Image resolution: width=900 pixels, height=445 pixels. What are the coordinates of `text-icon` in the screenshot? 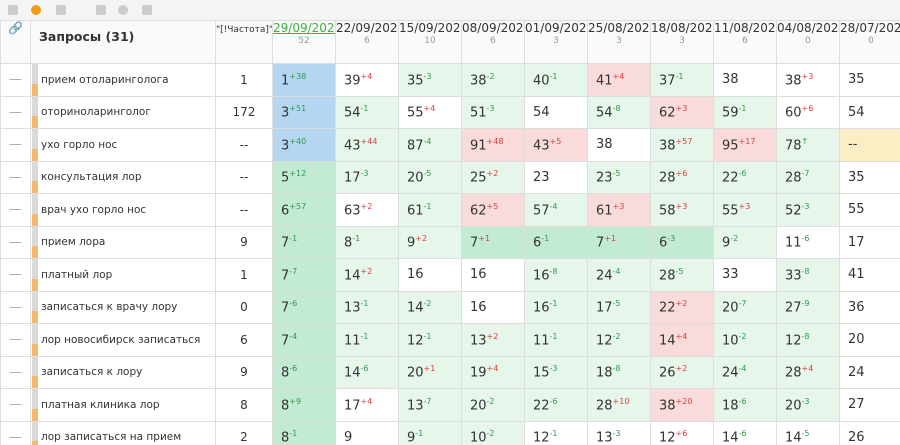 It's located at (147, 10).